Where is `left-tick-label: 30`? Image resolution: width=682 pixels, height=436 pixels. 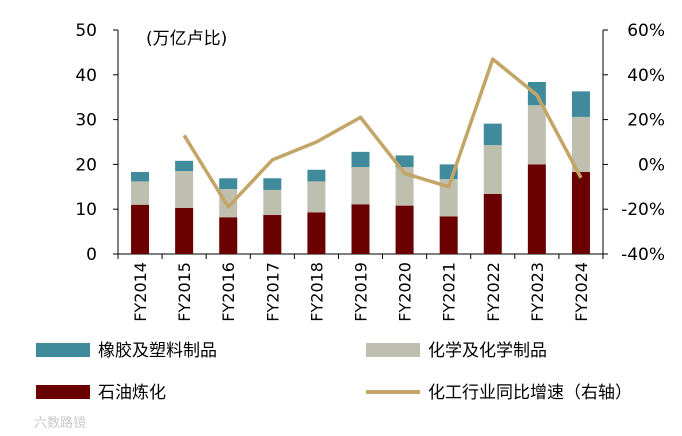
left-tick-label: 30 is located at coordinates (86, 121).